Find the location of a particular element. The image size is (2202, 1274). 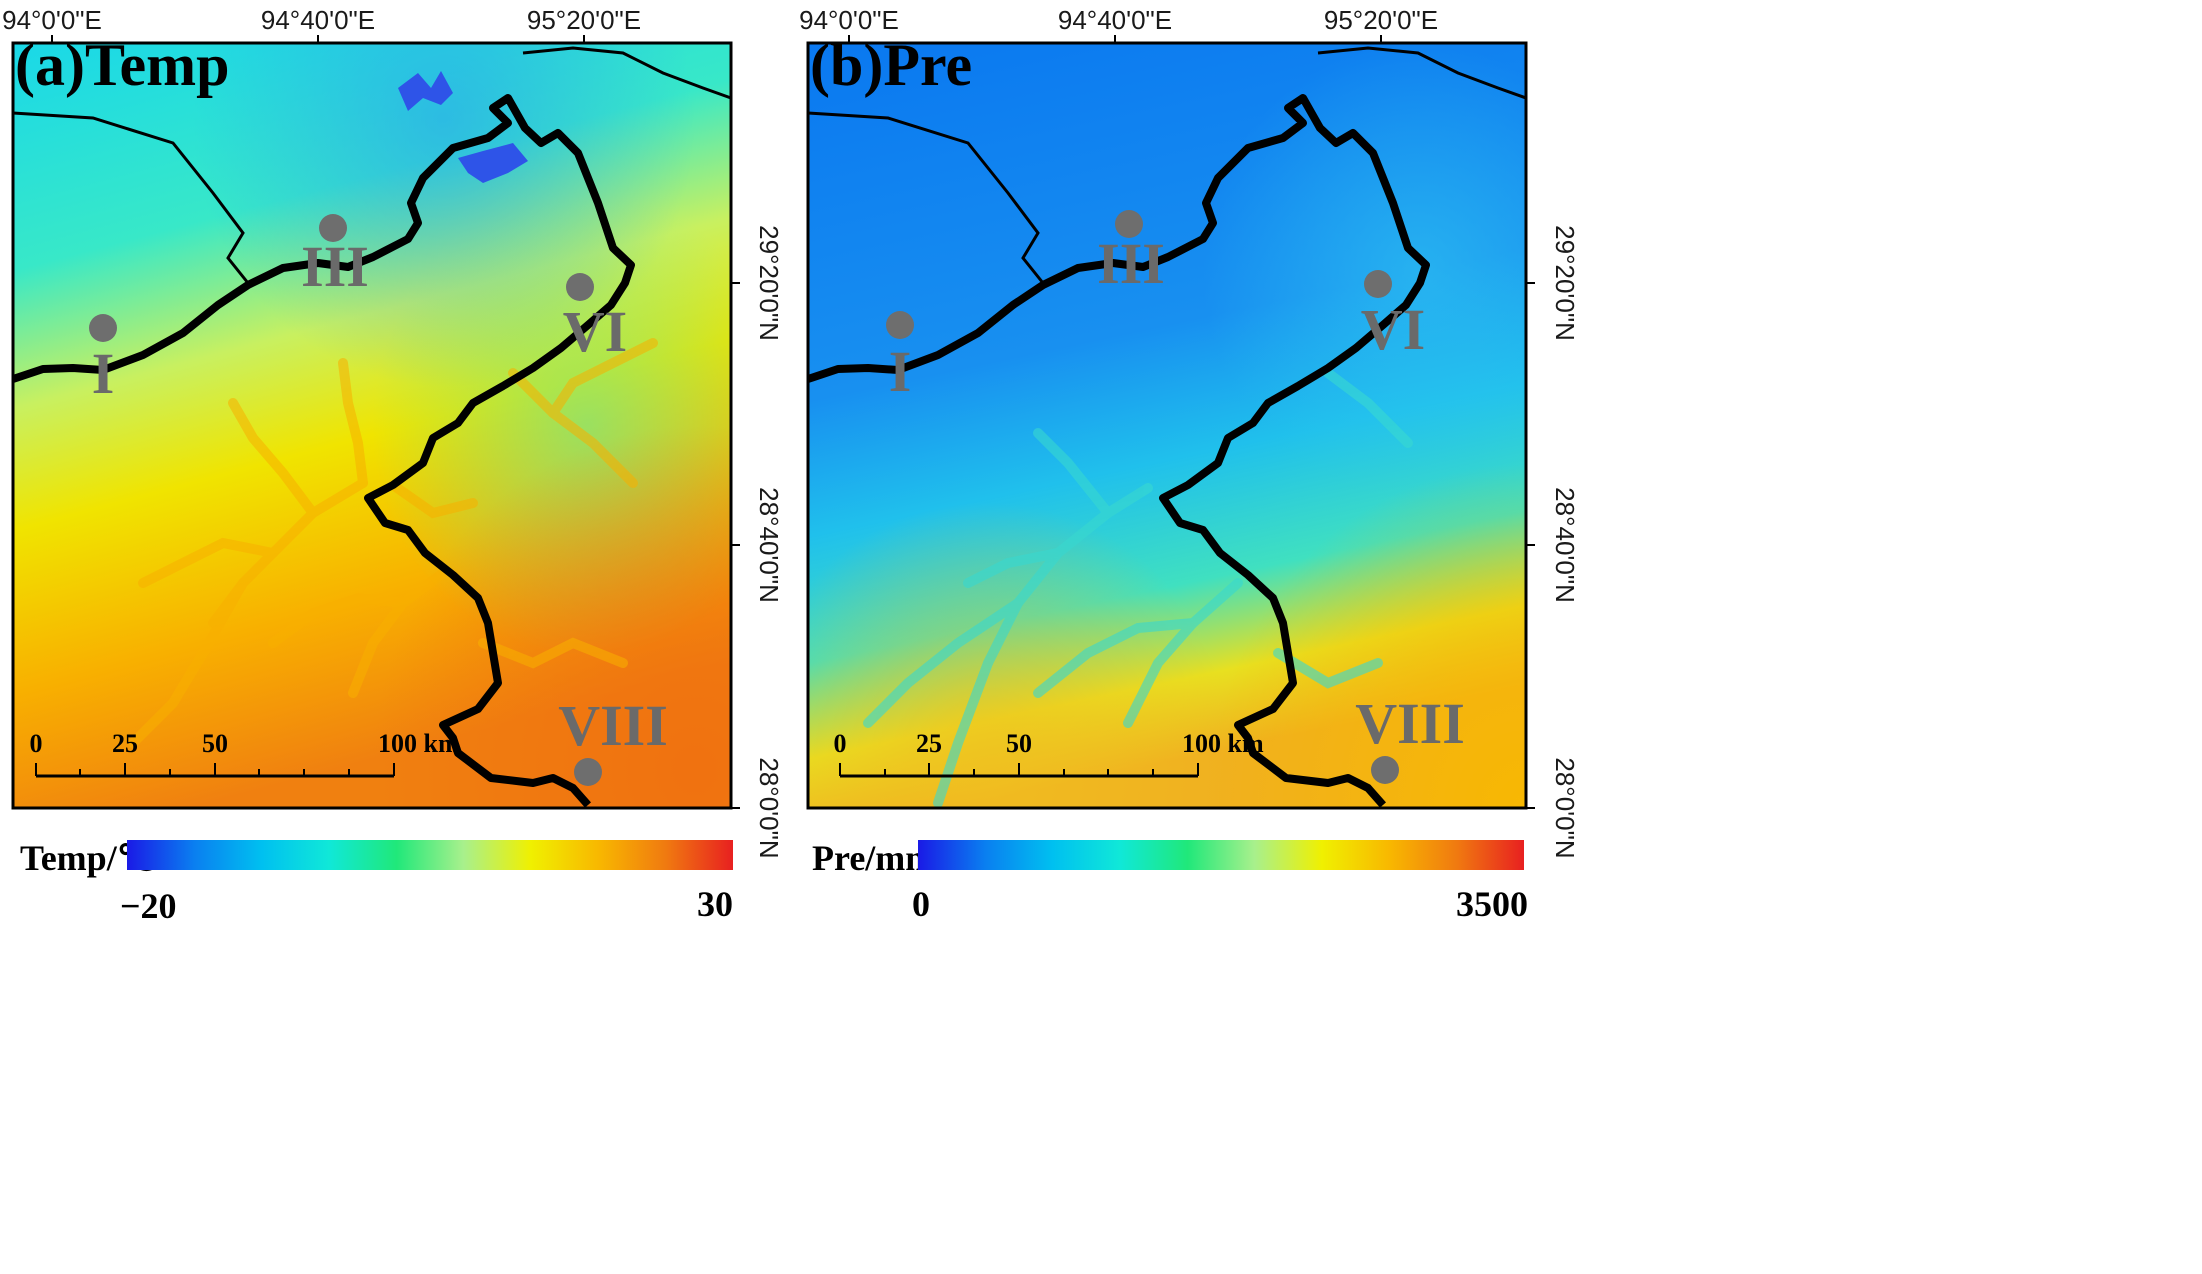

colorbar-max: 30 is located at coordinates (715, 904).